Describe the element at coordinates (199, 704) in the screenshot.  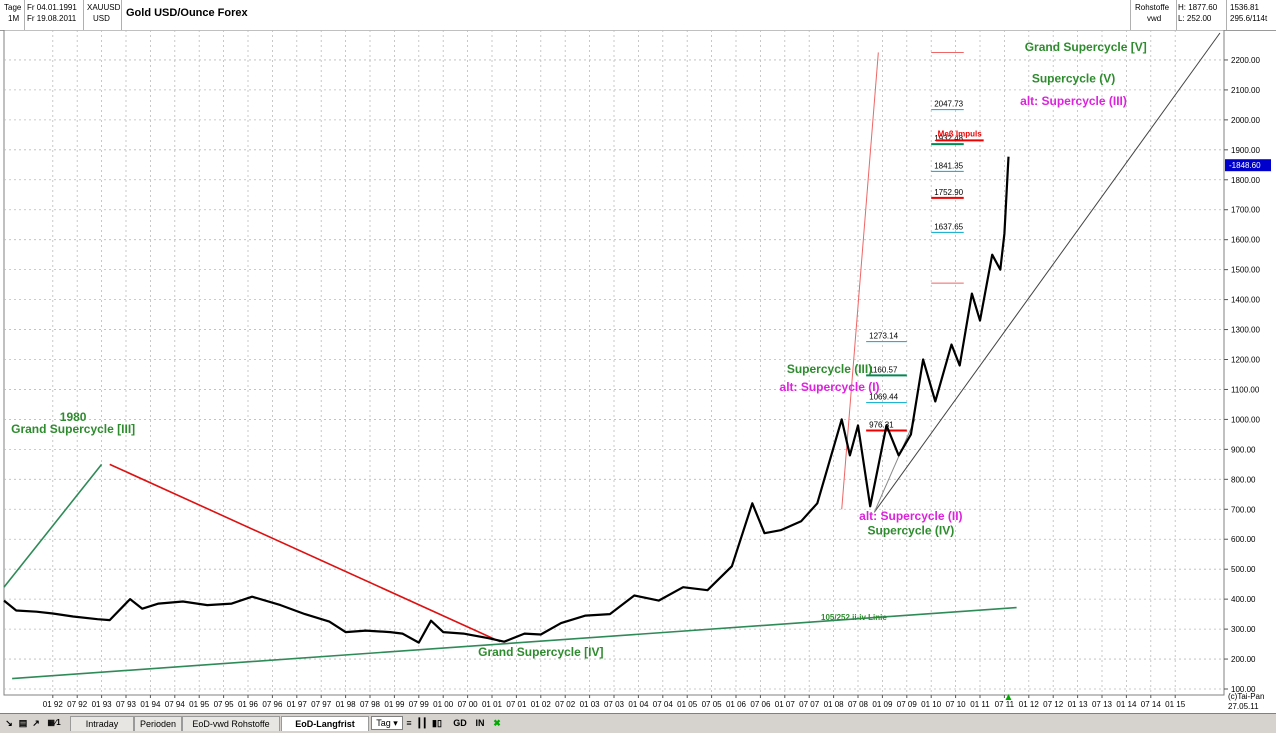
I see `x-tick-label: 01 95` at that location.